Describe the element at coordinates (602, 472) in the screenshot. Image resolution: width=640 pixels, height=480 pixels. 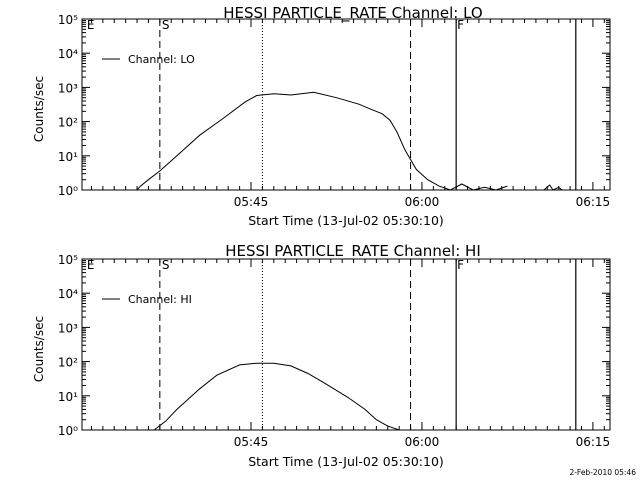
I see `footer-timestamp: 2-Feb-2010 05:46` at that location.